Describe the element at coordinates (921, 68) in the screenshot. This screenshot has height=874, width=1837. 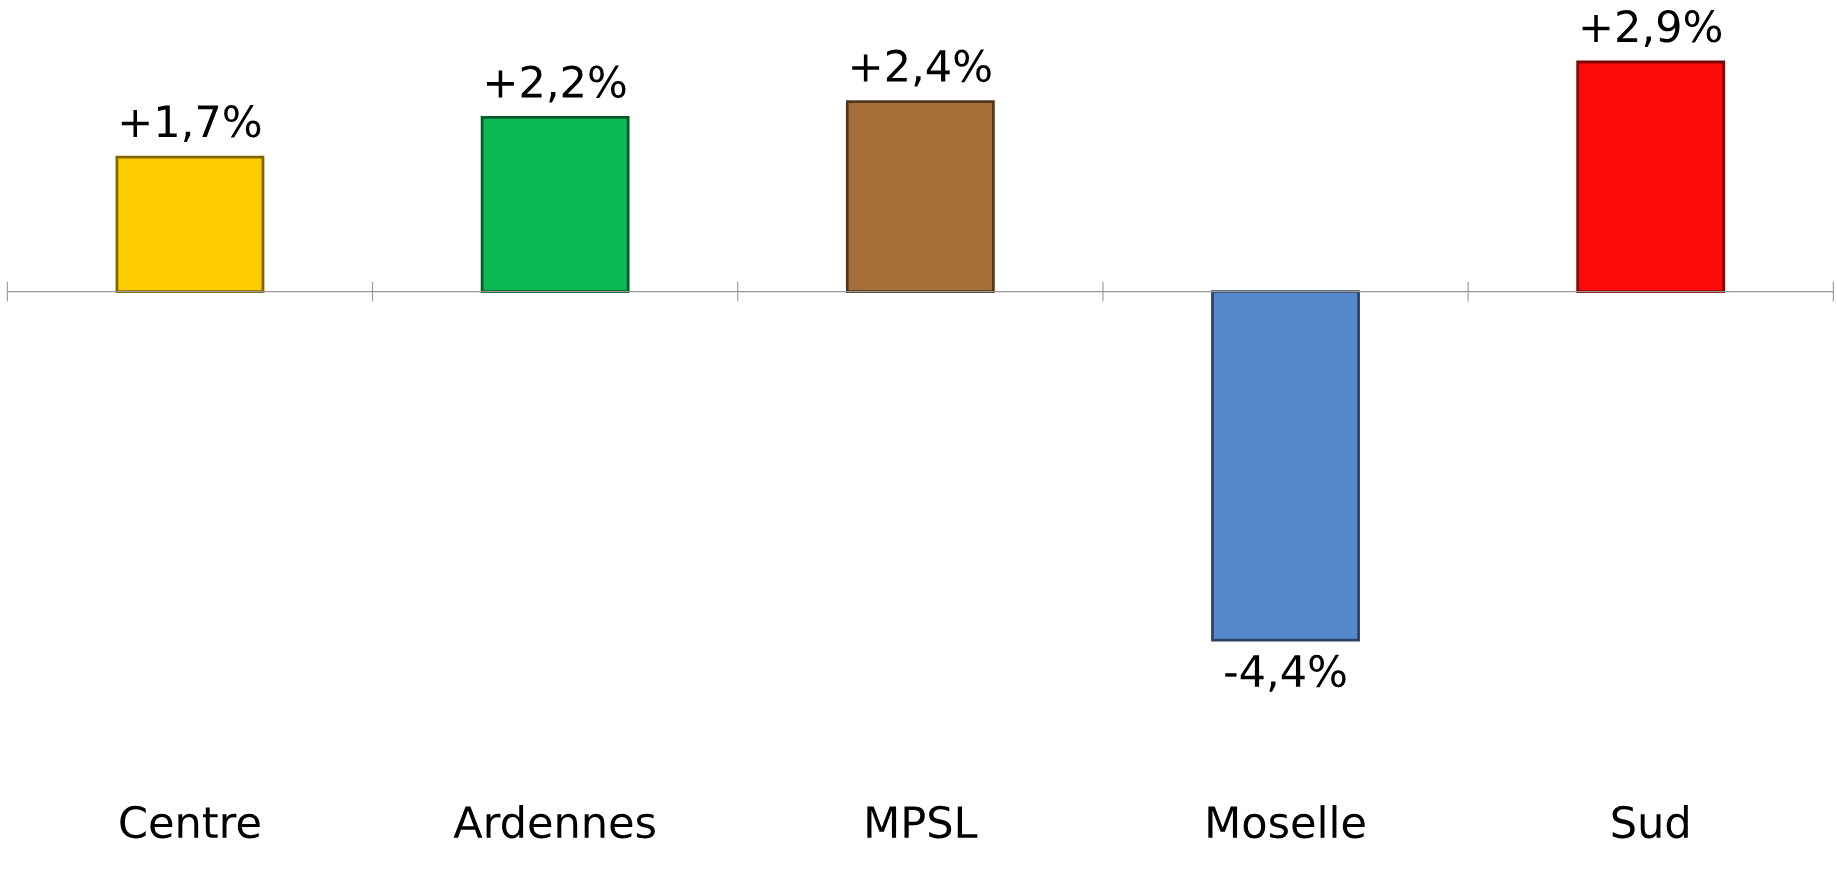
I see `data-label: +2,4%` at that location.